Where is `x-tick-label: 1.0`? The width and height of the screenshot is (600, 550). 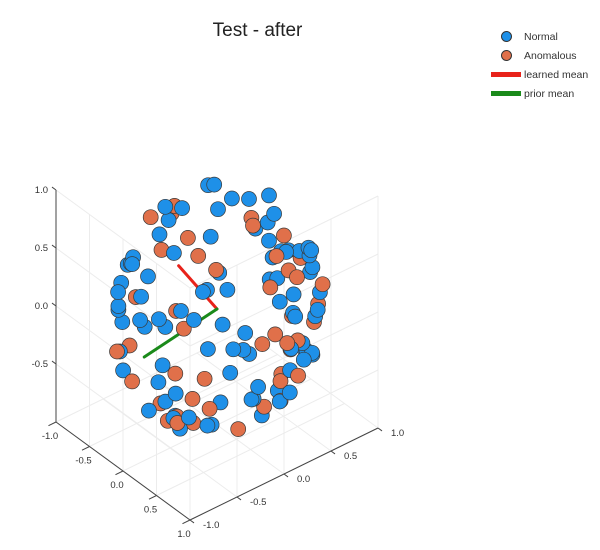
x-tick-label: 1.0 is located at coordinates (183, 534).